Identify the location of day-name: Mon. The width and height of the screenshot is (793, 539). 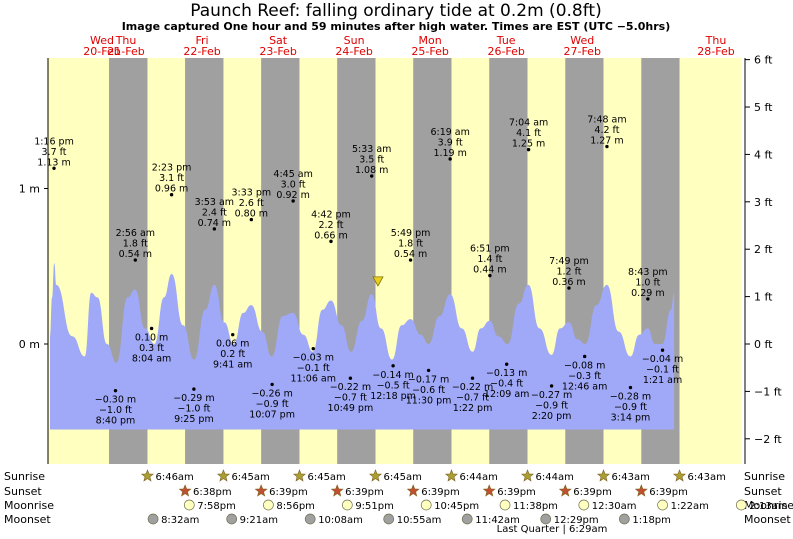
(430, 40).